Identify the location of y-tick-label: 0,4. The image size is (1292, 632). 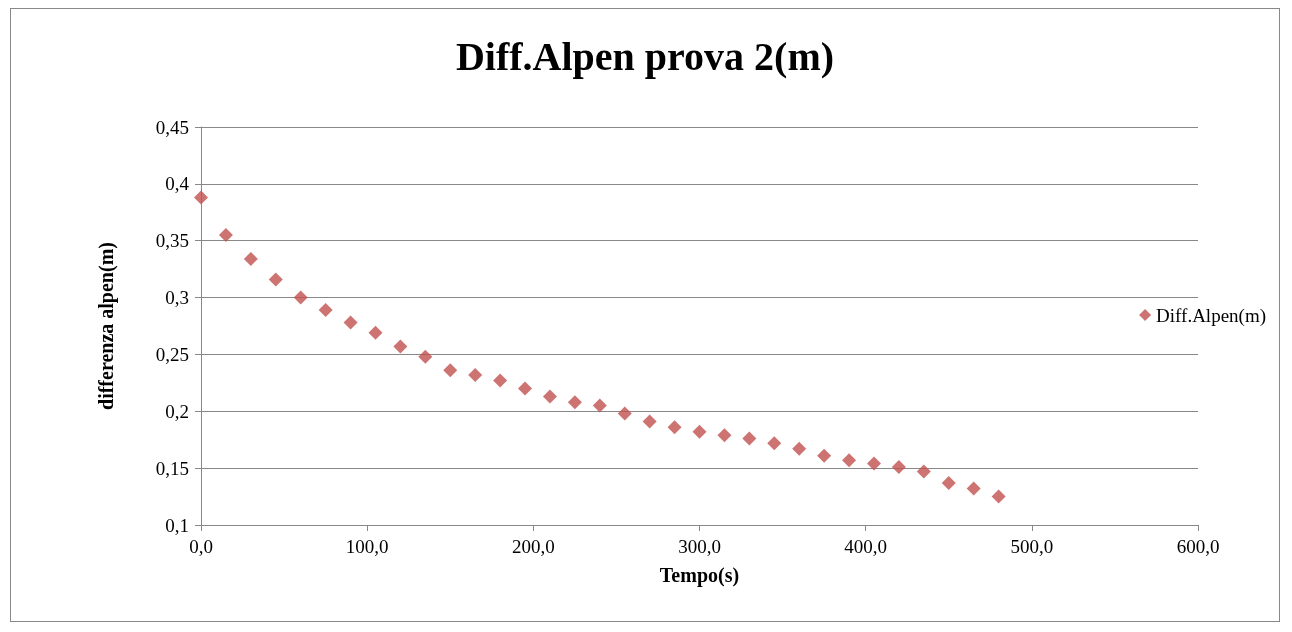
(177, 184).